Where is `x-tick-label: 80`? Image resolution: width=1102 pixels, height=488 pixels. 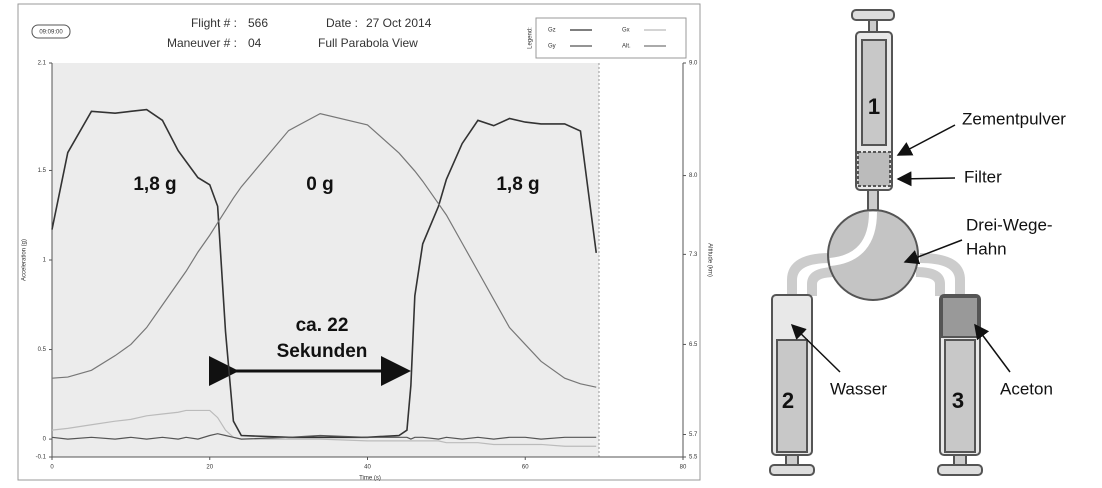 x-tick-label: 80 is located at coordinates (683, 468).